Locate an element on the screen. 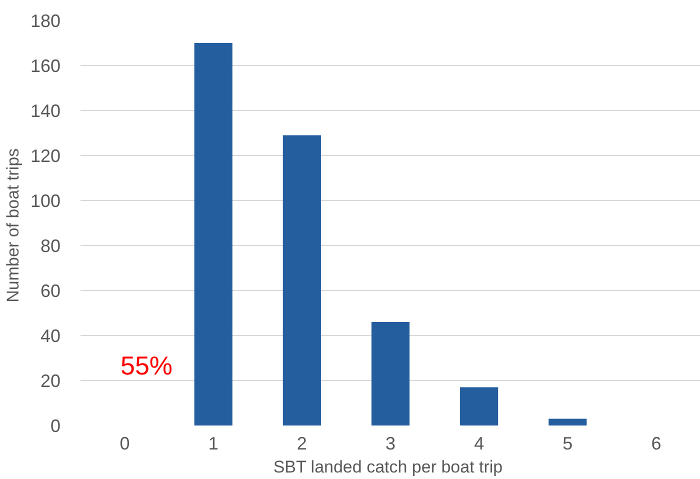 This screenshot has height=479, width=700. x-tick-label: 1 is located at coordinates (213, 444).